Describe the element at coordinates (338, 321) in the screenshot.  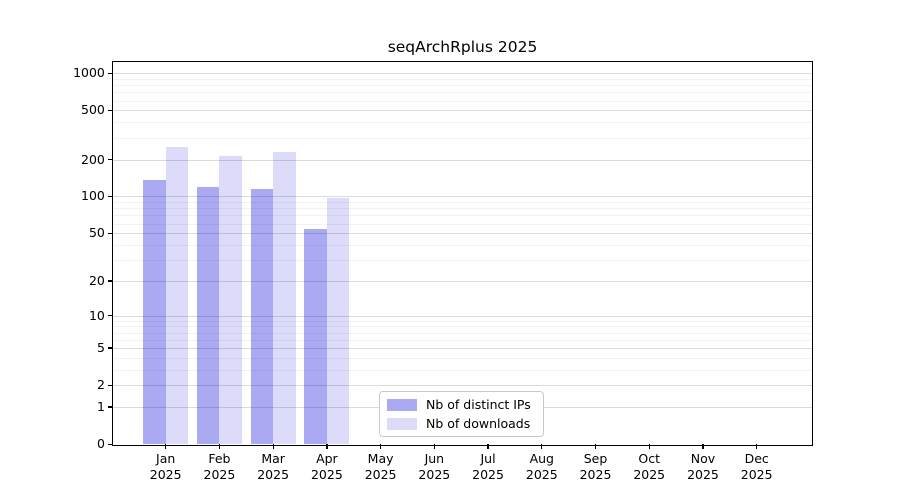
I see `bar-downloads-apr` at that location.